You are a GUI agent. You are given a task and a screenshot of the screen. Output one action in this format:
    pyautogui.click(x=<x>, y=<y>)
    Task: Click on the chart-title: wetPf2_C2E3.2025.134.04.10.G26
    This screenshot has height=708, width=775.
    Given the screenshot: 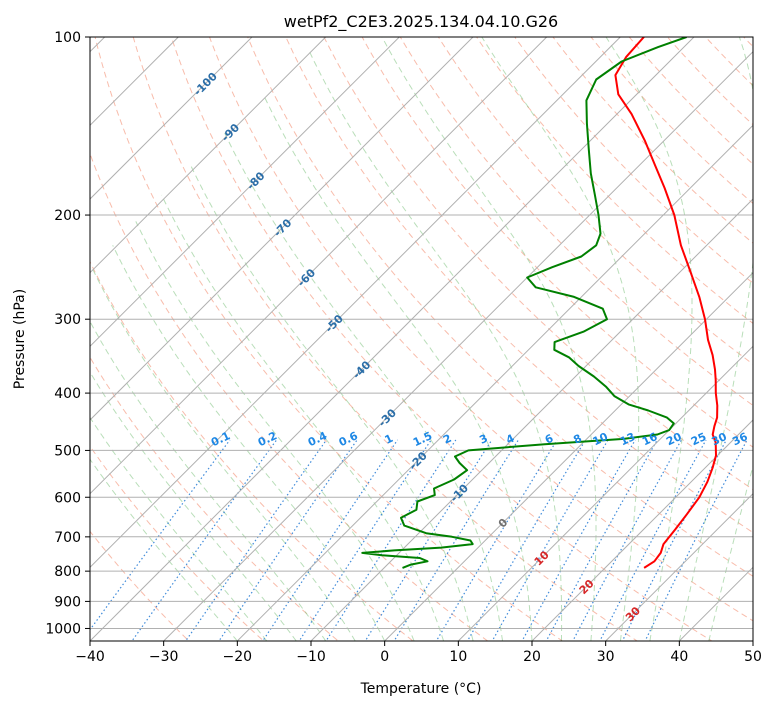 What is the action you would take?
    pyautogui.click(x=421, y=22)
    